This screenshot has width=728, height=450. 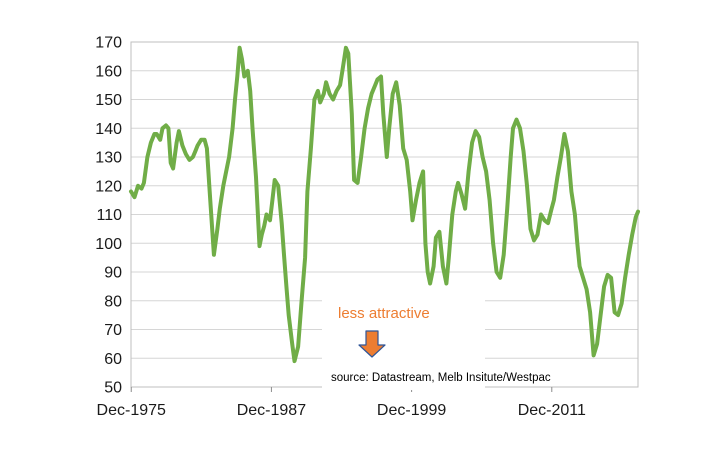 What do you see at coordinates (113, 388) in the screenshot?
I see `y-tick-label: 50` at bounding box center [113, 388].